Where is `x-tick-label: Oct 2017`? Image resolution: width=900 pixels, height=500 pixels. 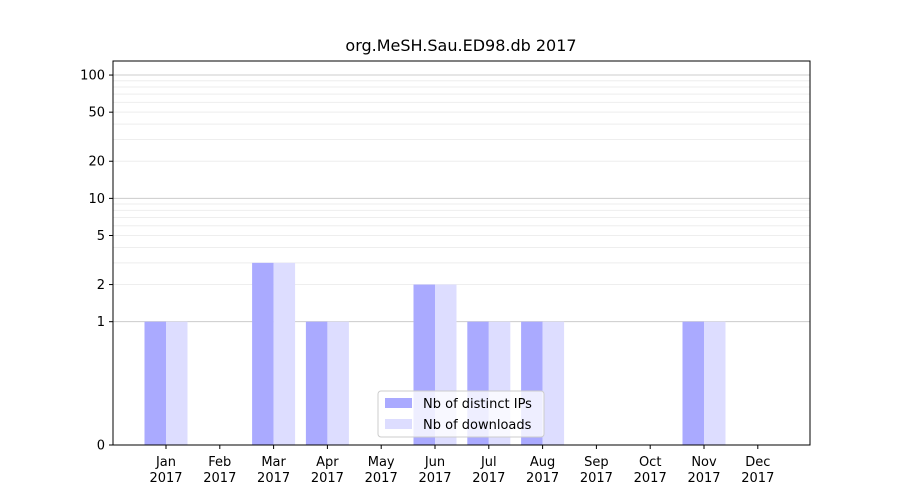 x-tick-label: Oct 2017 is located at coordinates (650, 470).